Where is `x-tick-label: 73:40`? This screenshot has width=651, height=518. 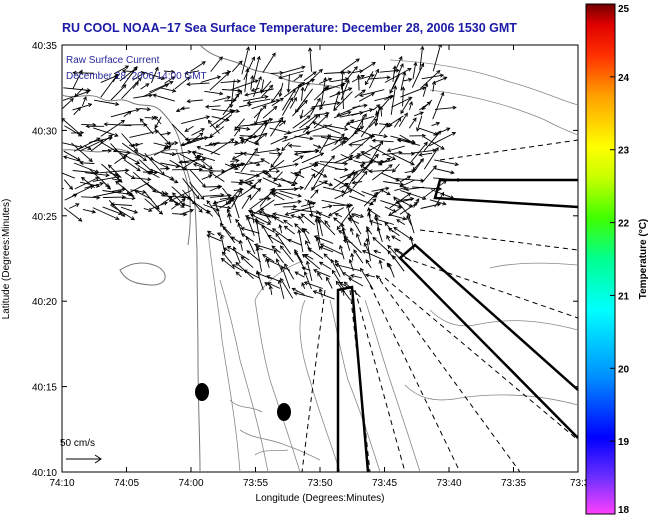
x-tick-label: 73:40 is located at coordinates (448, 483).